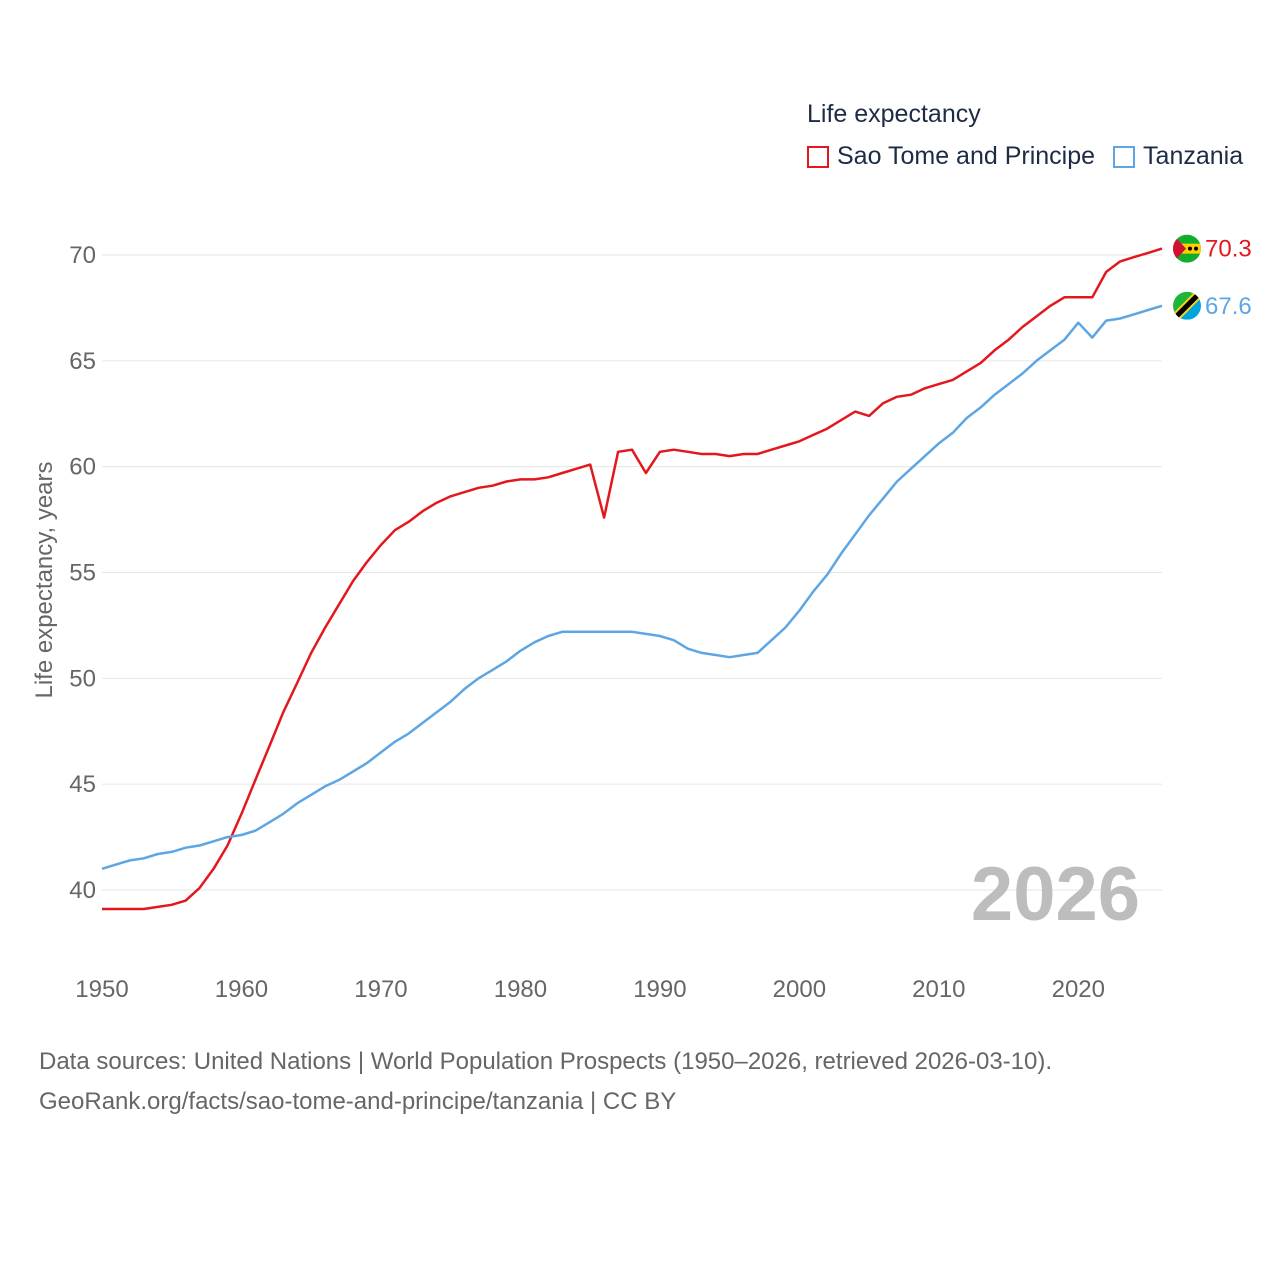 This screenshot has height=1280, width=1280. I want to click on y-tick-labels: 40 45 50 55 60 65 70, so click(82, 573).